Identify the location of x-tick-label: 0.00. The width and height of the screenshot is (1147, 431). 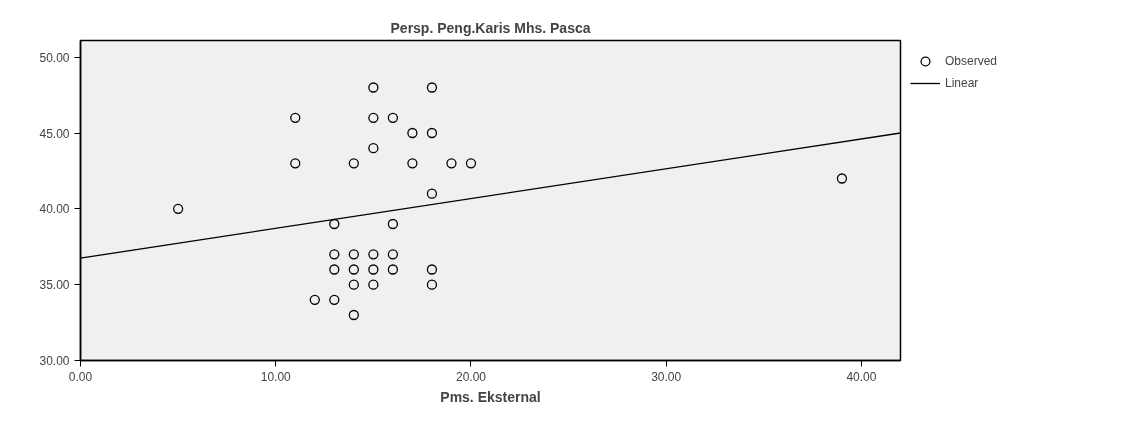
(80, 376).